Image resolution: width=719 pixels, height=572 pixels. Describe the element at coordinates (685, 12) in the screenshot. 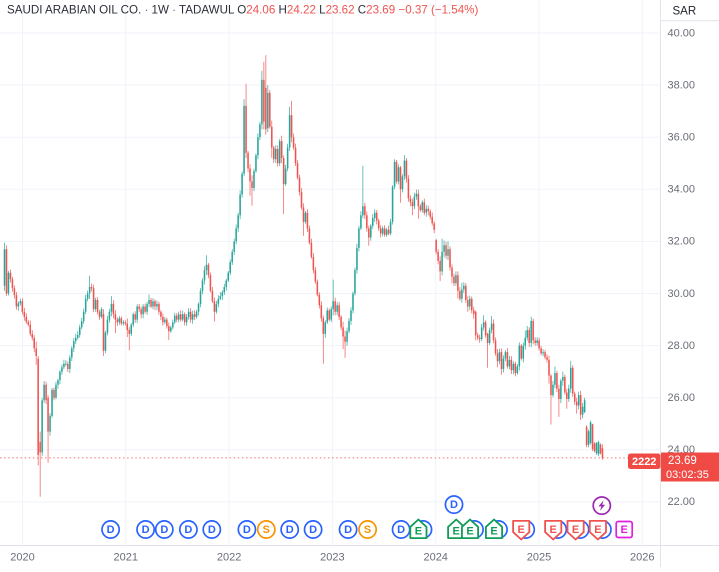

I see `svg-text: SAR` at that location.